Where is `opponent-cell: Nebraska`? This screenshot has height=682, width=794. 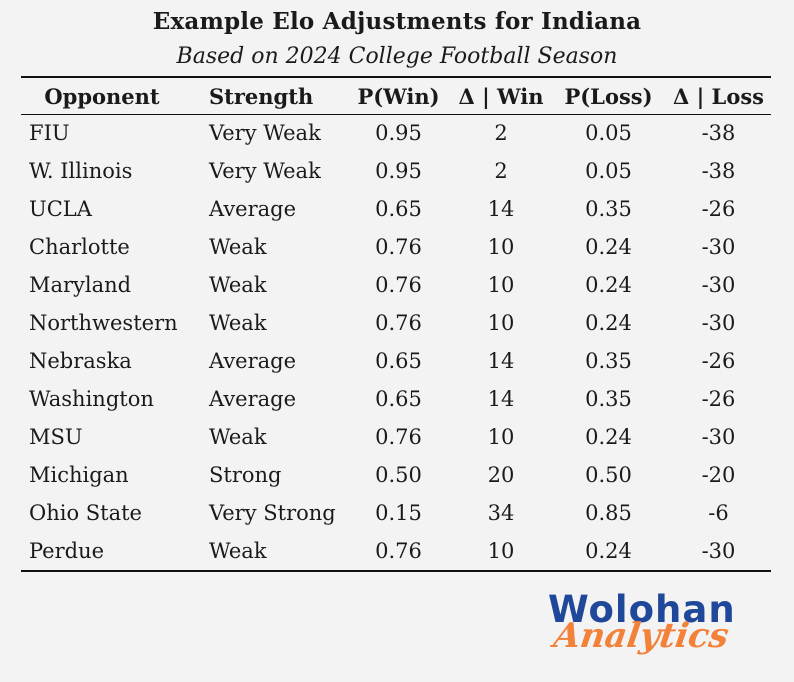
opponent-cell: Nebraska is located at coordinates (80, 361).